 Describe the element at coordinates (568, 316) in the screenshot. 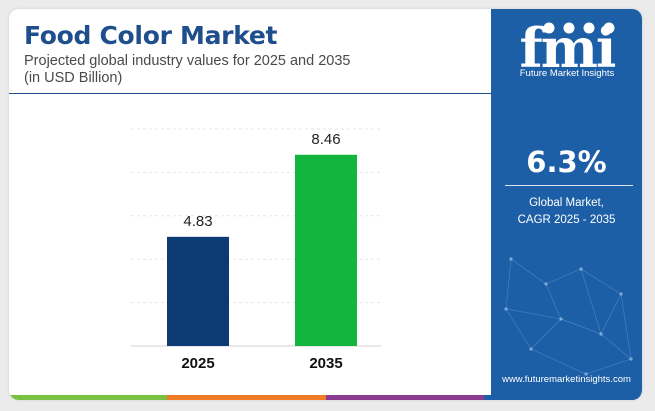

I see `network-graphic` at that location.